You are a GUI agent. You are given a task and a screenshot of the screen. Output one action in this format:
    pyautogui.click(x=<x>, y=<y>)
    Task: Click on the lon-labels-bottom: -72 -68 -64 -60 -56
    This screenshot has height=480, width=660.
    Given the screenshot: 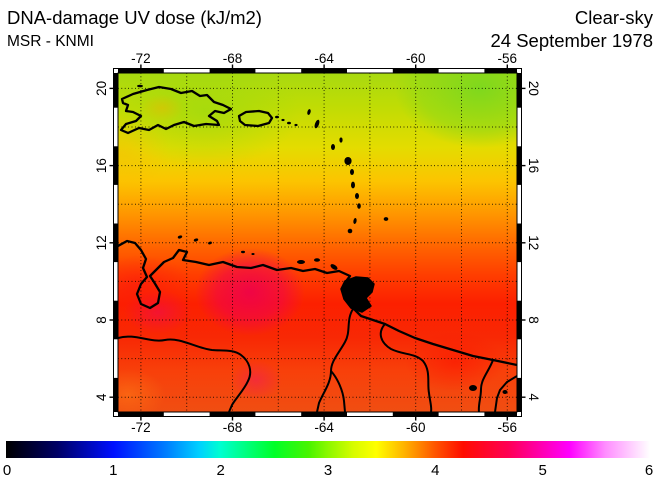 What is the action you would take?
    pyautogui.click(x=324, y=427)
    